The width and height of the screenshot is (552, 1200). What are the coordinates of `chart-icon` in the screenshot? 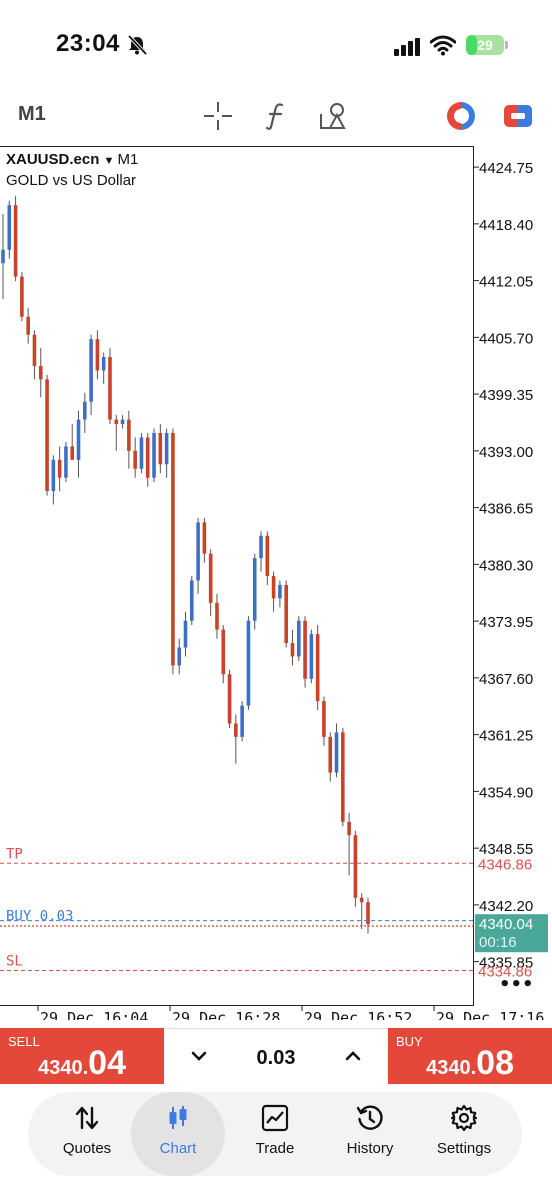 It's located at (178, 1117).